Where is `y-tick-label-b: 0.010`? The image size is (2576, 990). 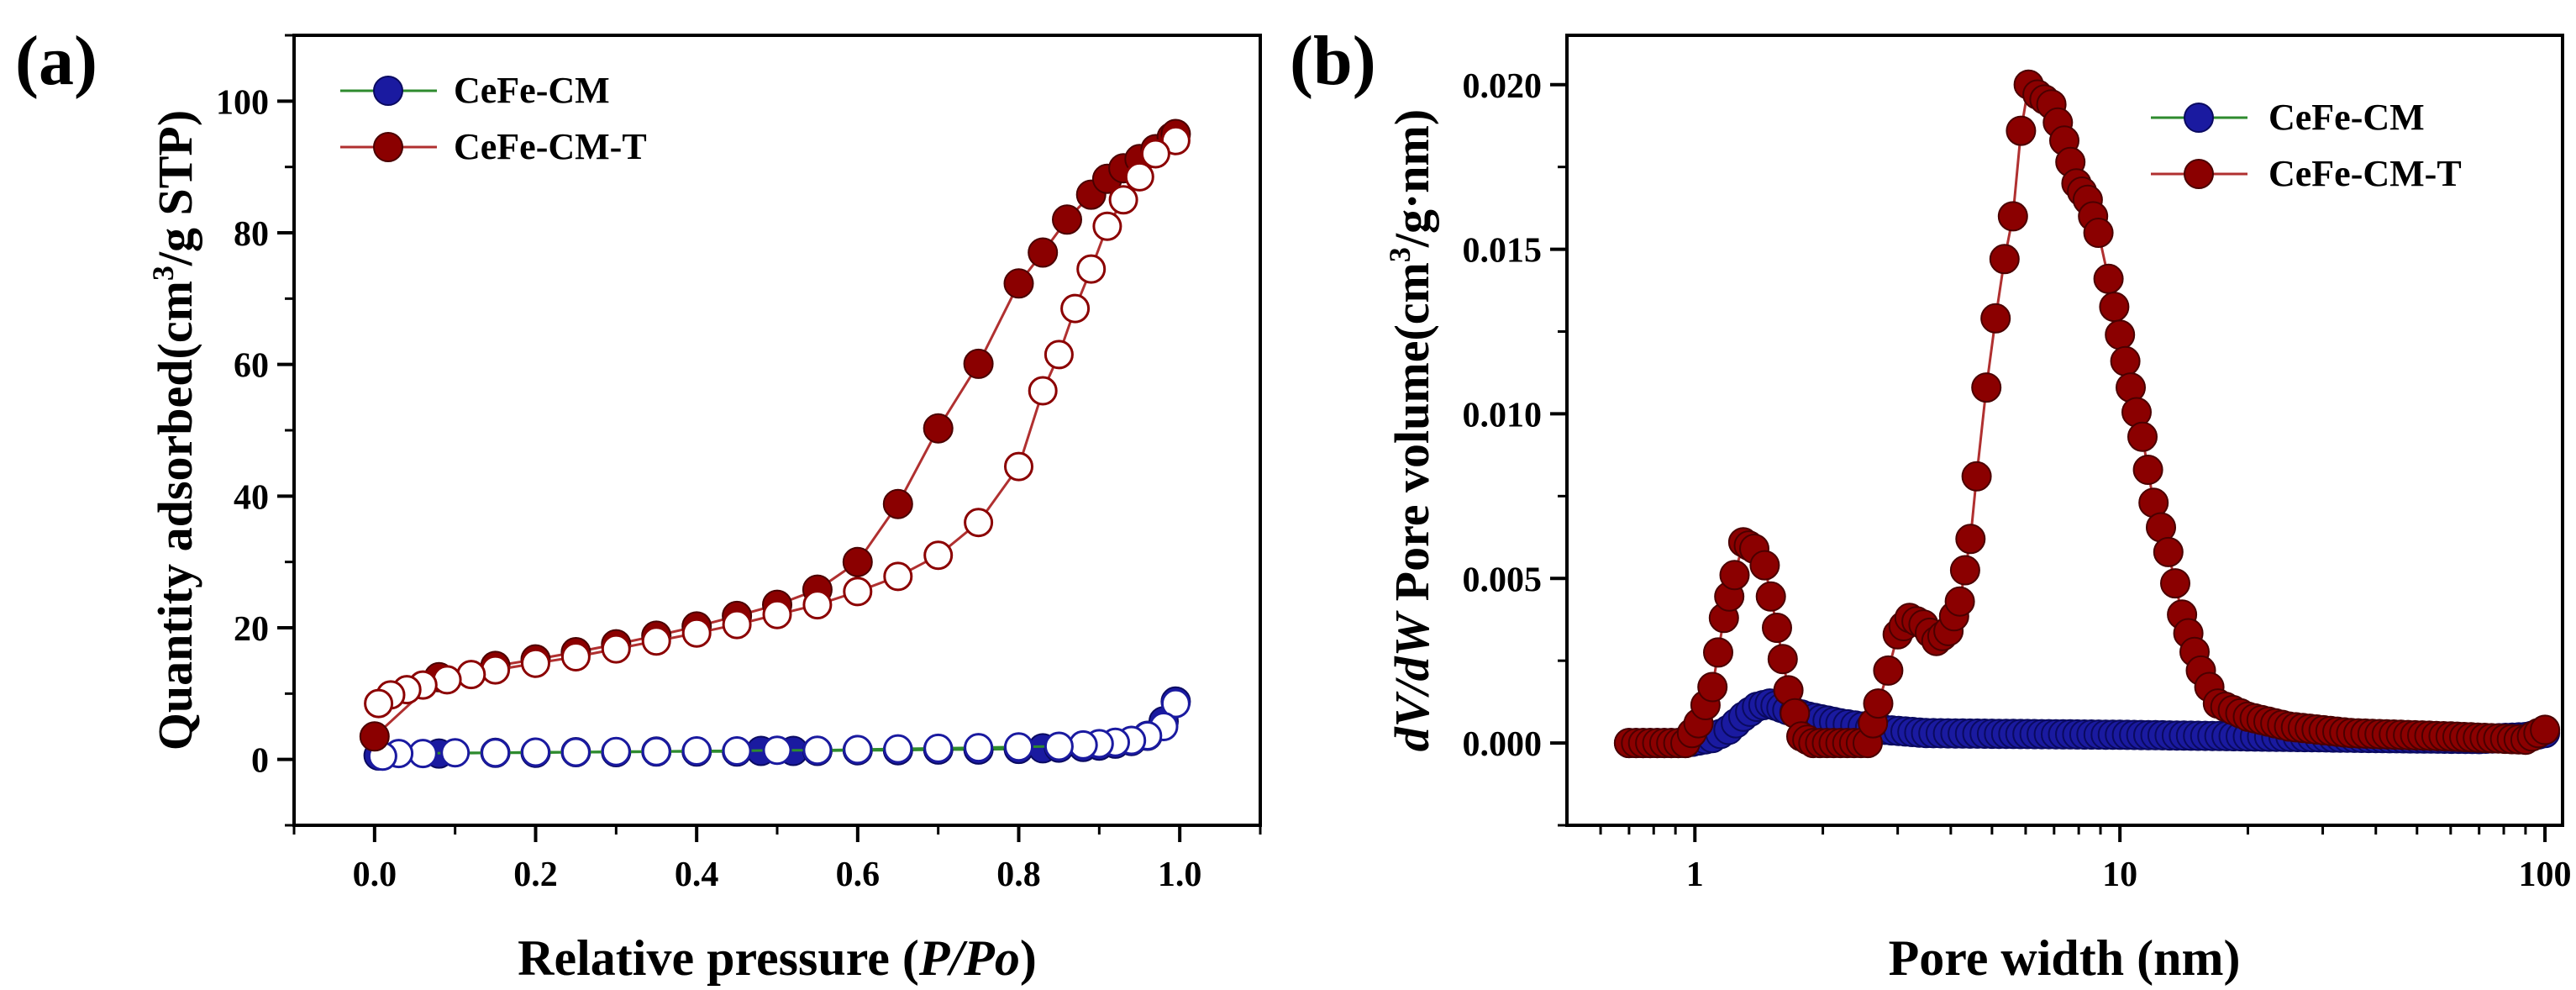
y-tick-label-b: 0.010 is located at coordinates (1503, 415).